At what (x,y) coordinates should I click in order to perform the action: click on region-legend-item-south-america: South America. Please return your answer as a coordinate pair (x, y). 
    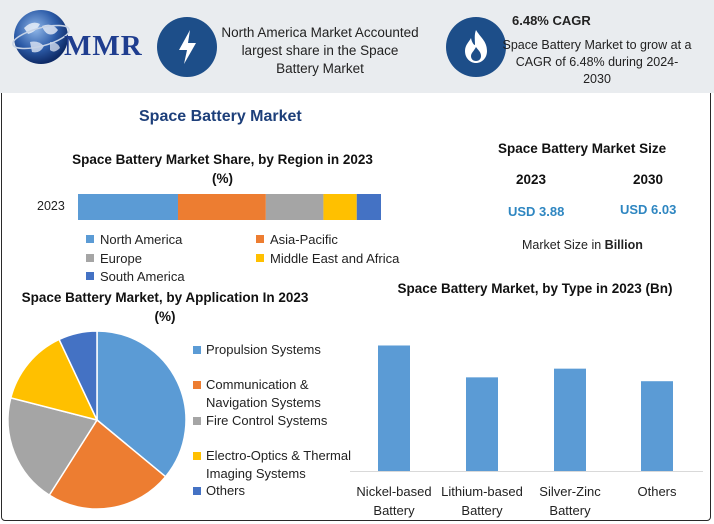
    Looking at the image, I should click on (135, 276).